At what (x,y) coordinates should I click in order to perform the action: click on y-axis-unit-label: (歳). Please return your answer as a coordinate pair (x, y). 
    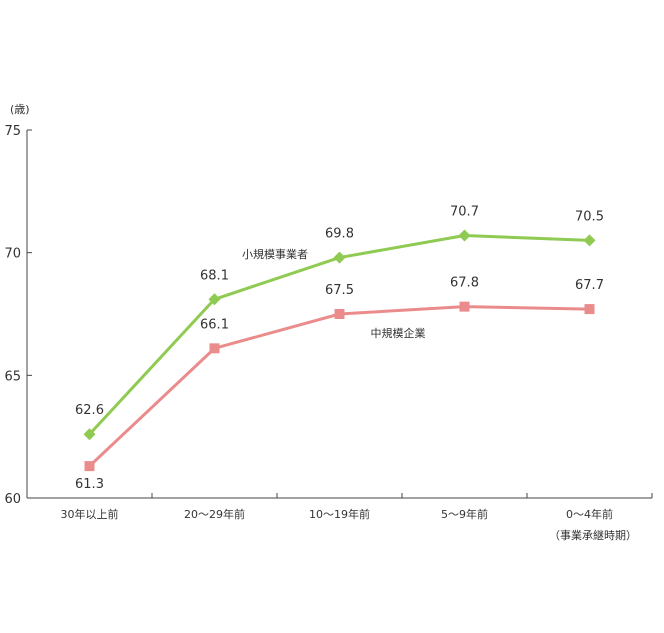
    Looking at the image, I should click on (20, 109).